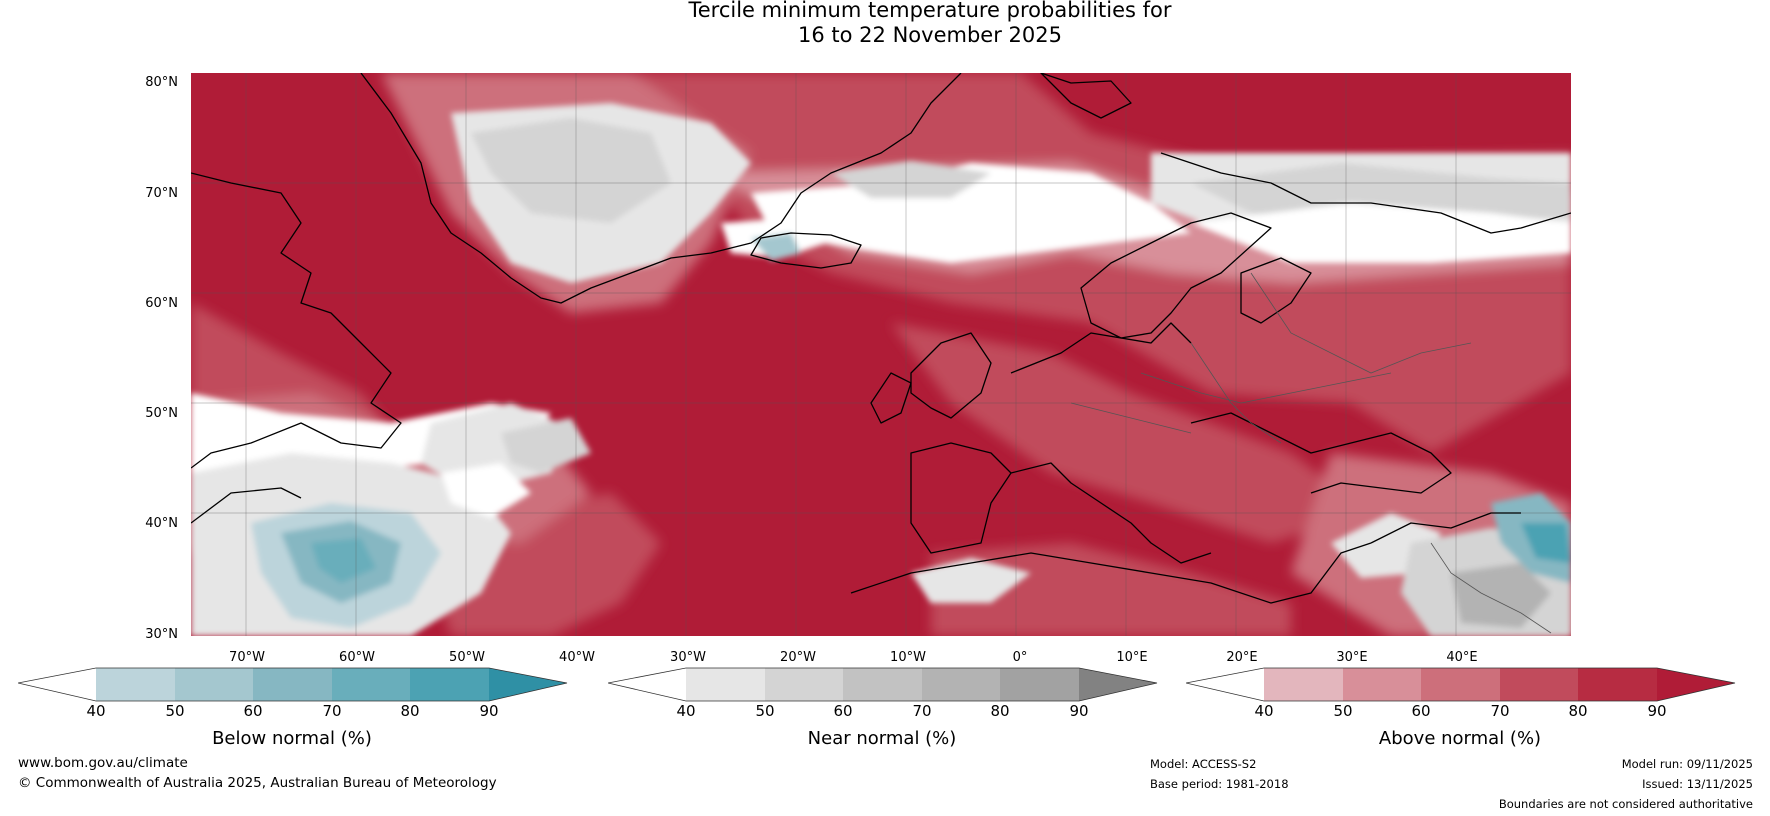 This screenshot has width=1770, height=816. I want to click on below-normal-colorbar-outline, so click(293, 684).